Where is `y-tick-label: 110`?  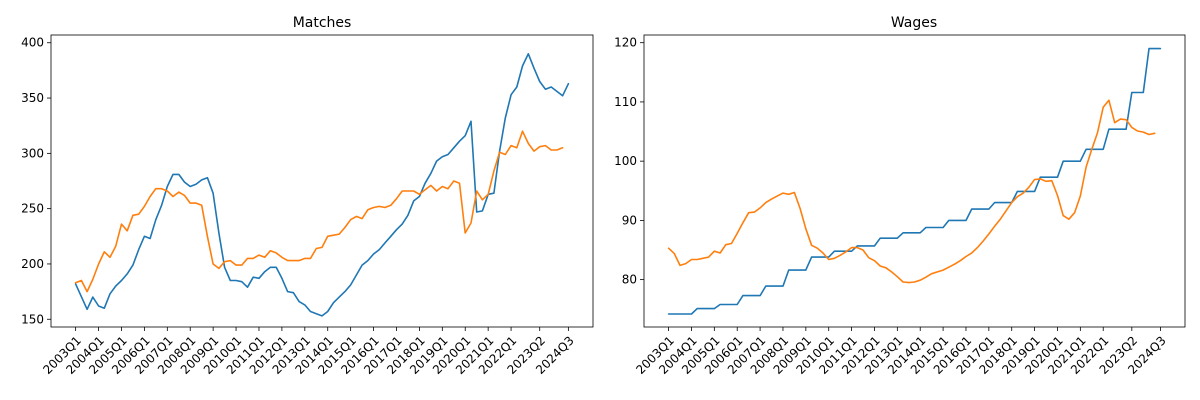 y-tick-label: 110 is located at coordinates (625, 102).